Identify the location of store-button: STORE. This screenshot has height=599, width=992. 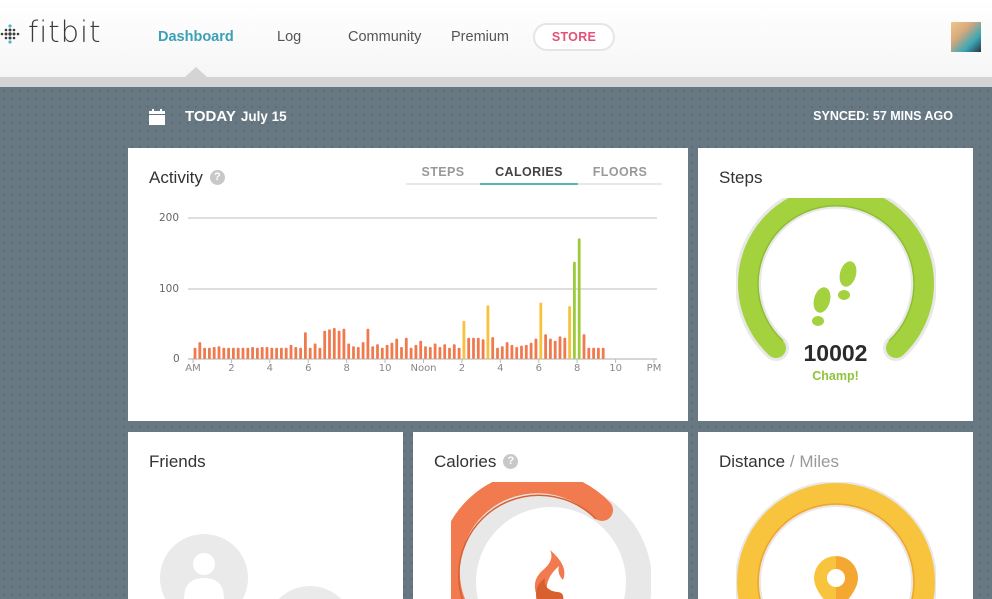
(574, 37).